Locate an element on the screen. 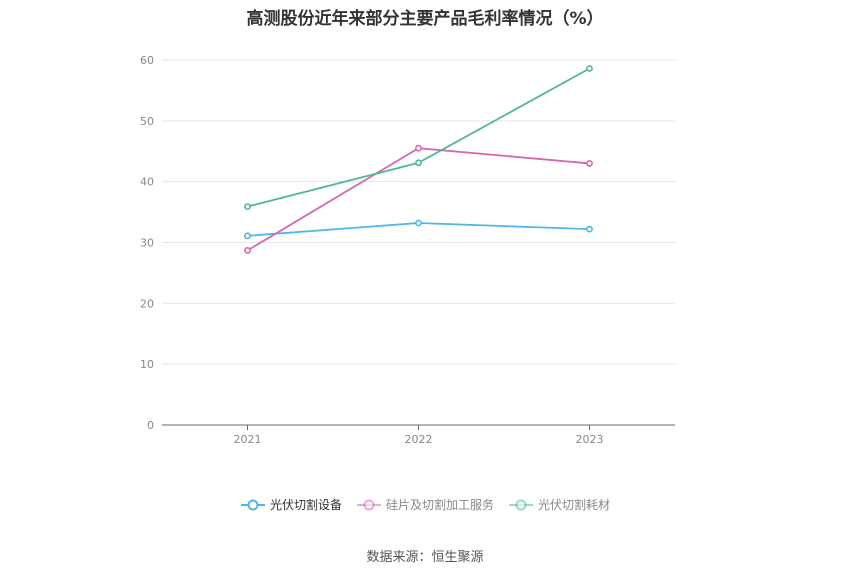  legend-item-1: 光伏切割设备 is located at coordinates (291, 504).